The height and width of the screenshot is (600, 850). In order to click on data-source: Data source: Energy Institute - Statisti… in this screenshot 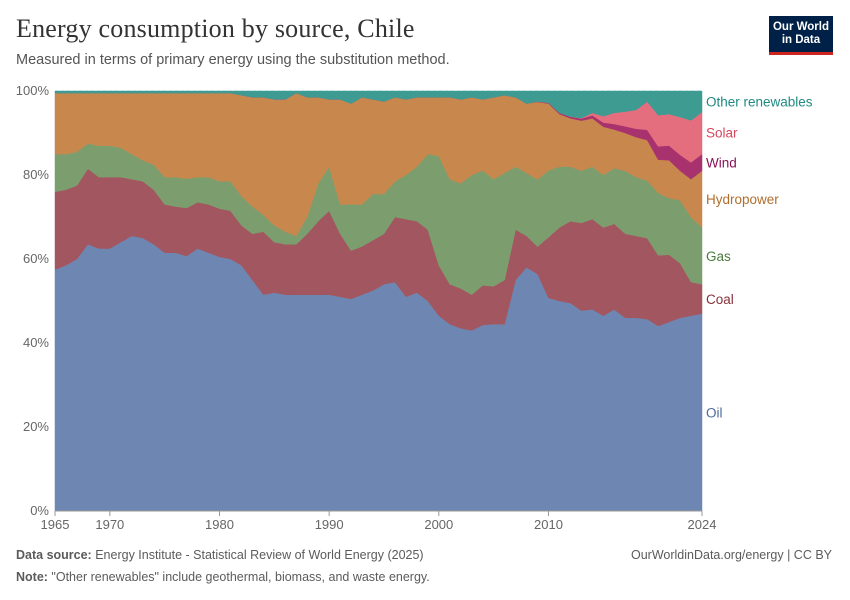, I will do `click(220, 555)`.